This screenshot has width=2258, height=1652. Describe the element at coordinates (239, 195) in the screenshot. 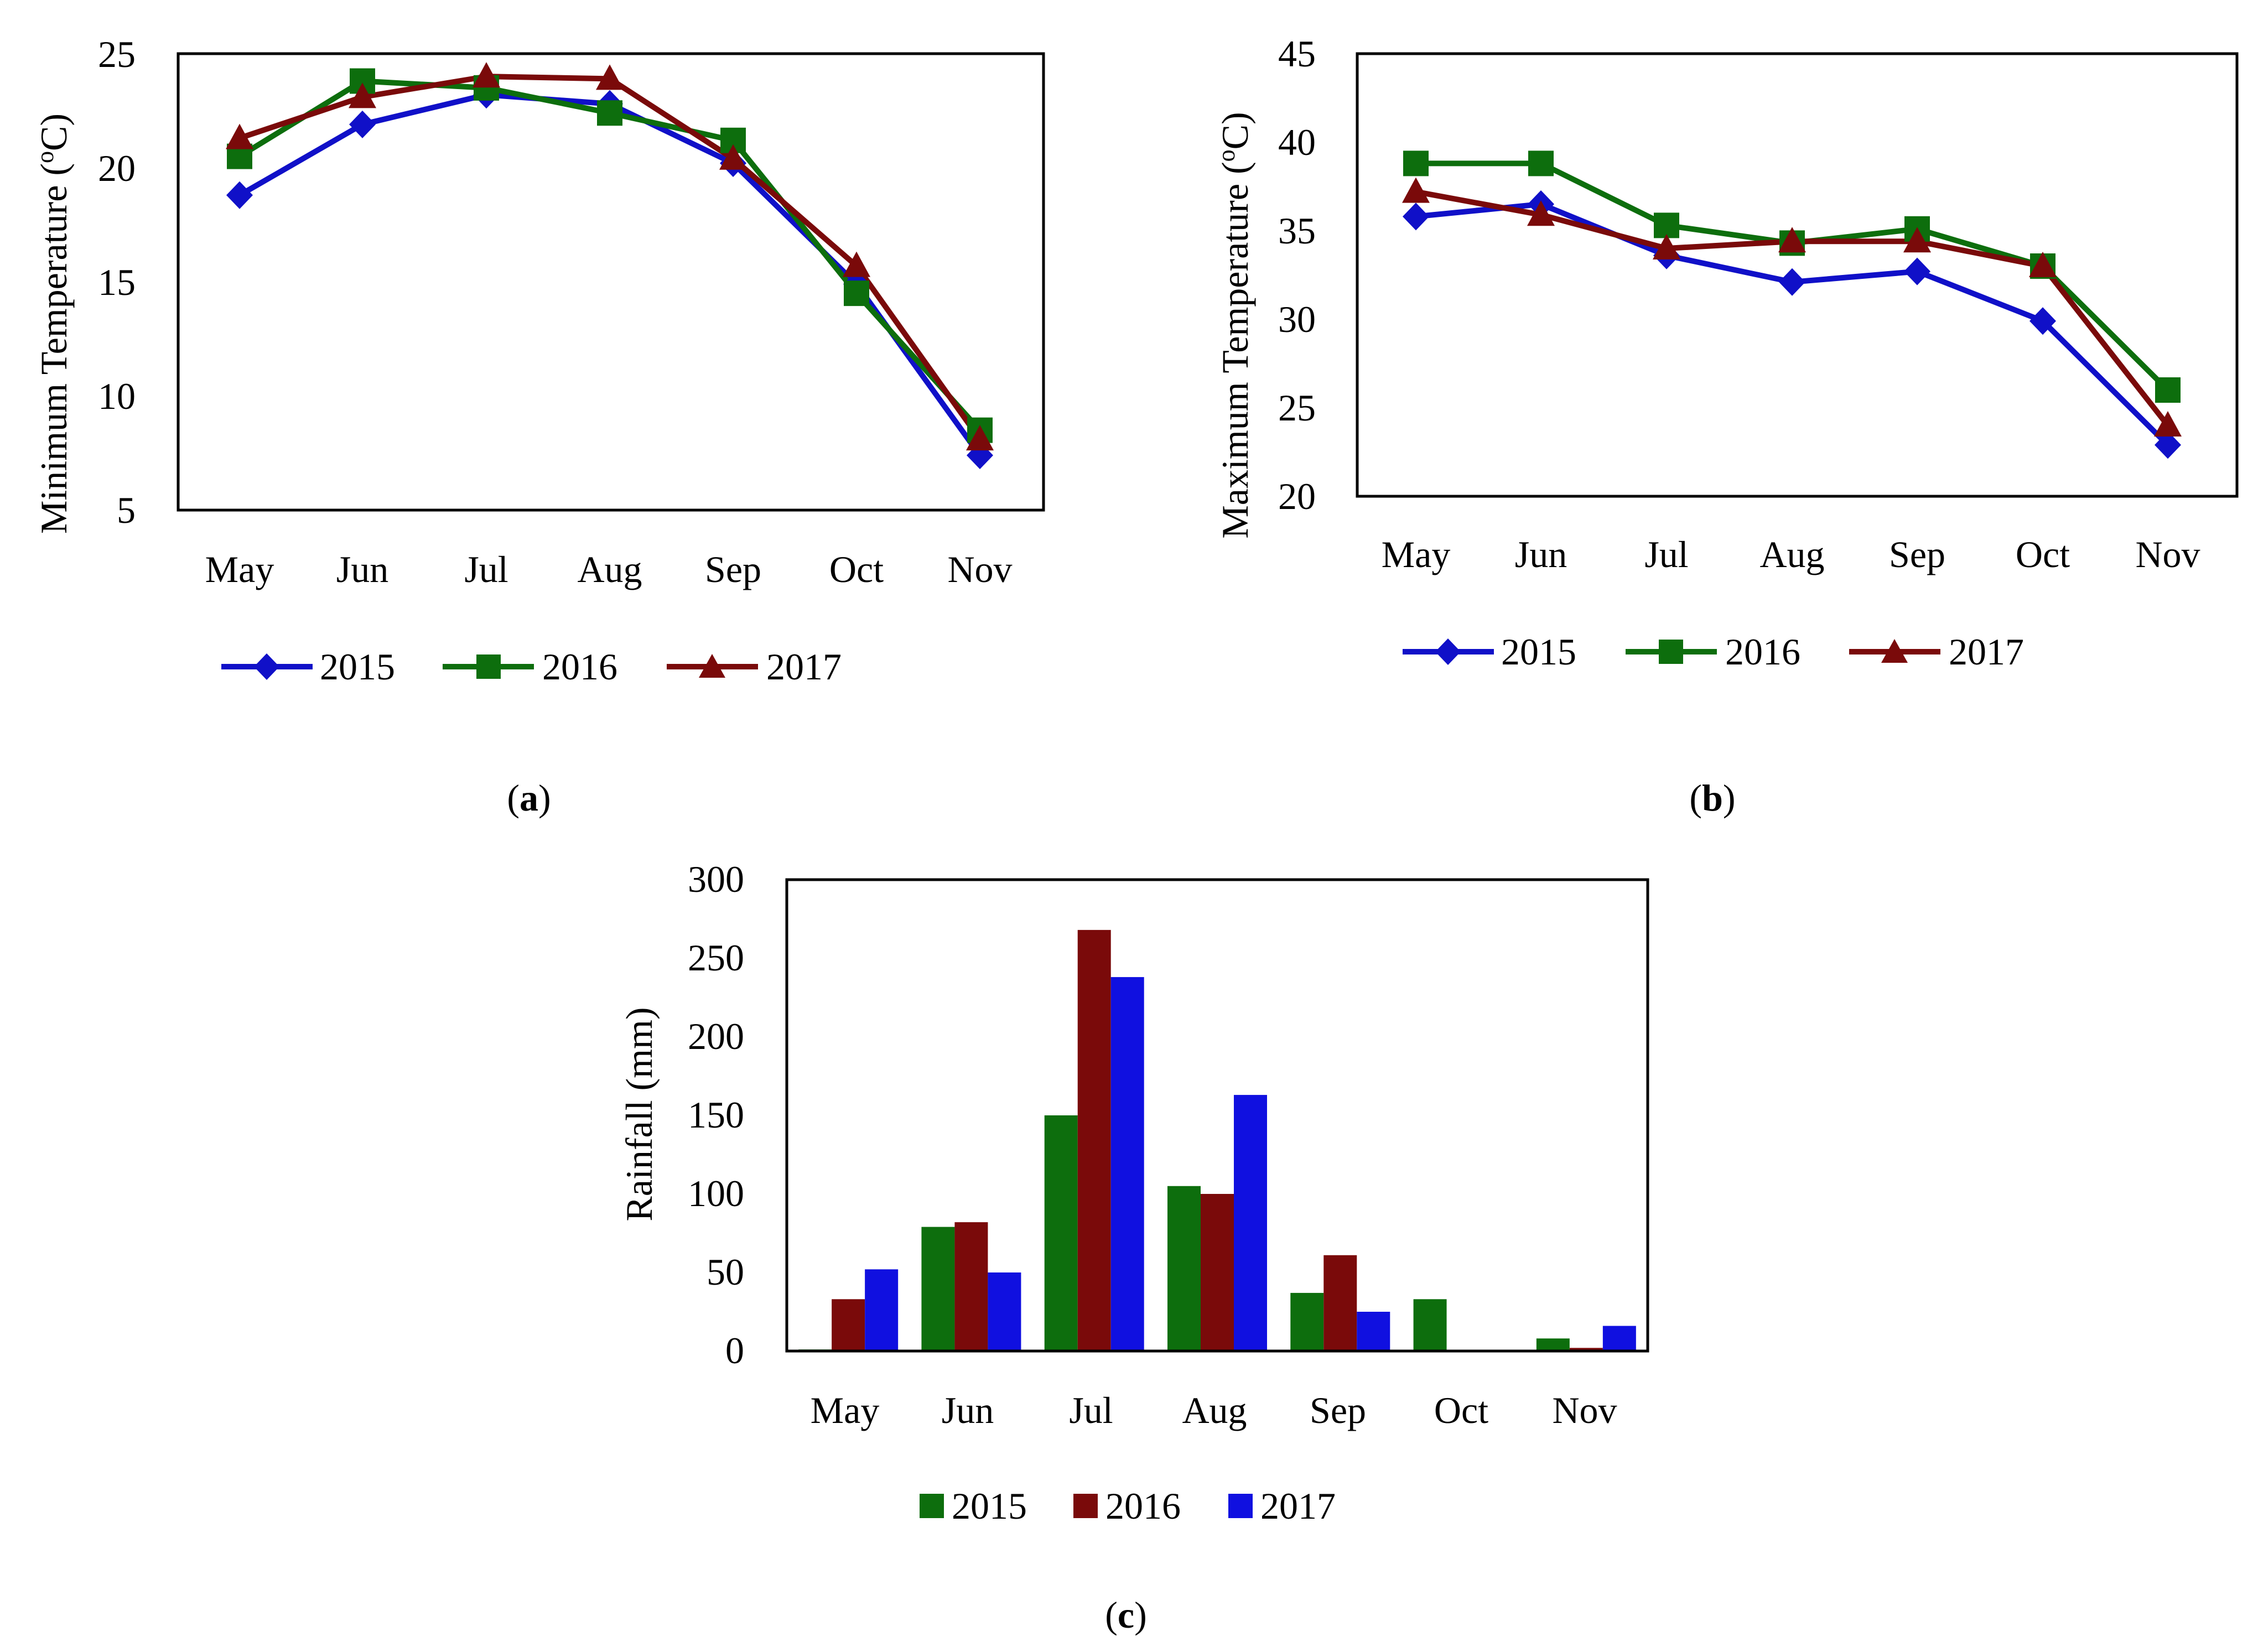

I see `data-point-2015-may` at that location.